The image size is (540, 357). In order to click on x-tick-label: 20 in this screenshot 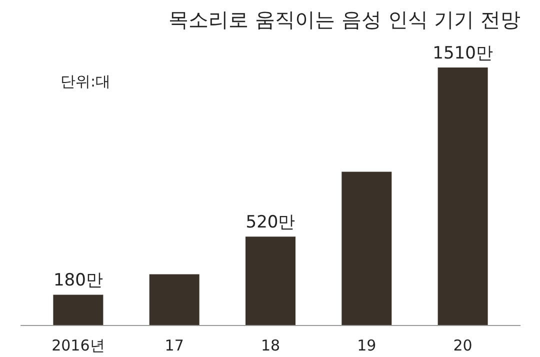, I will do `click(462, 345)`.